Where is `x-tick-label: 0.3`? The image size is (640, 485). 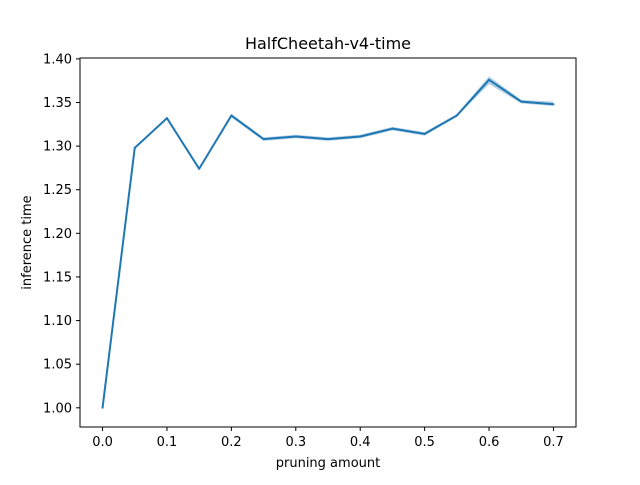 x-tick-label: 0.3 is located at coordinates (295, 442).